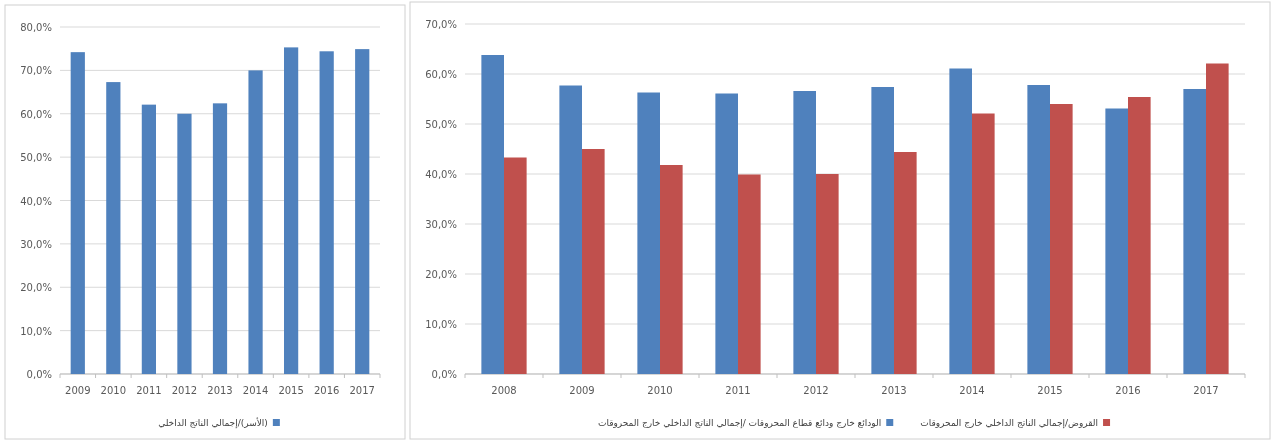 This screenshot has height=444, width=1275. What do you see at coordinates (739, 423) in the screenshot?
I see `legend-label: الودائع خارج ودائع قطاع المحروقات /إجمالي الناتج الداخلي خارج المحروقات` at bounding box center [739, 423].